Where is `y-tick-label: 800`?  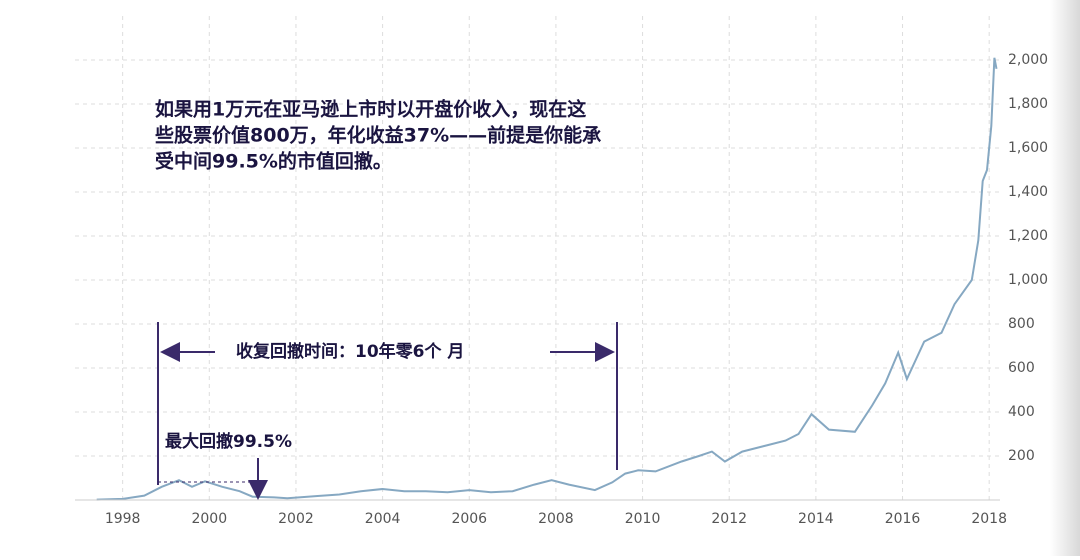 y-tick-label: 800 is located at coordinates (1021, 324).